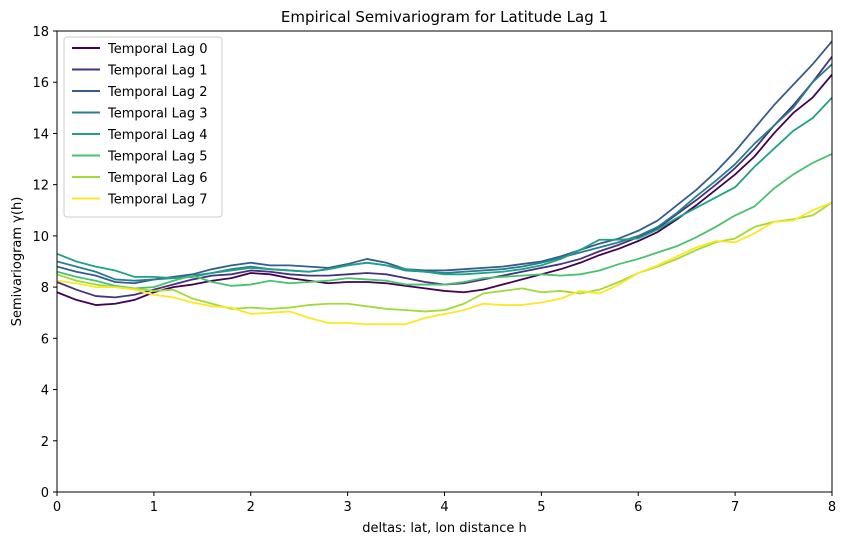 This screenshot has width=846, height=545. I want to click on y-axis-label: Semivariogram γ(h), so click(17, 262).